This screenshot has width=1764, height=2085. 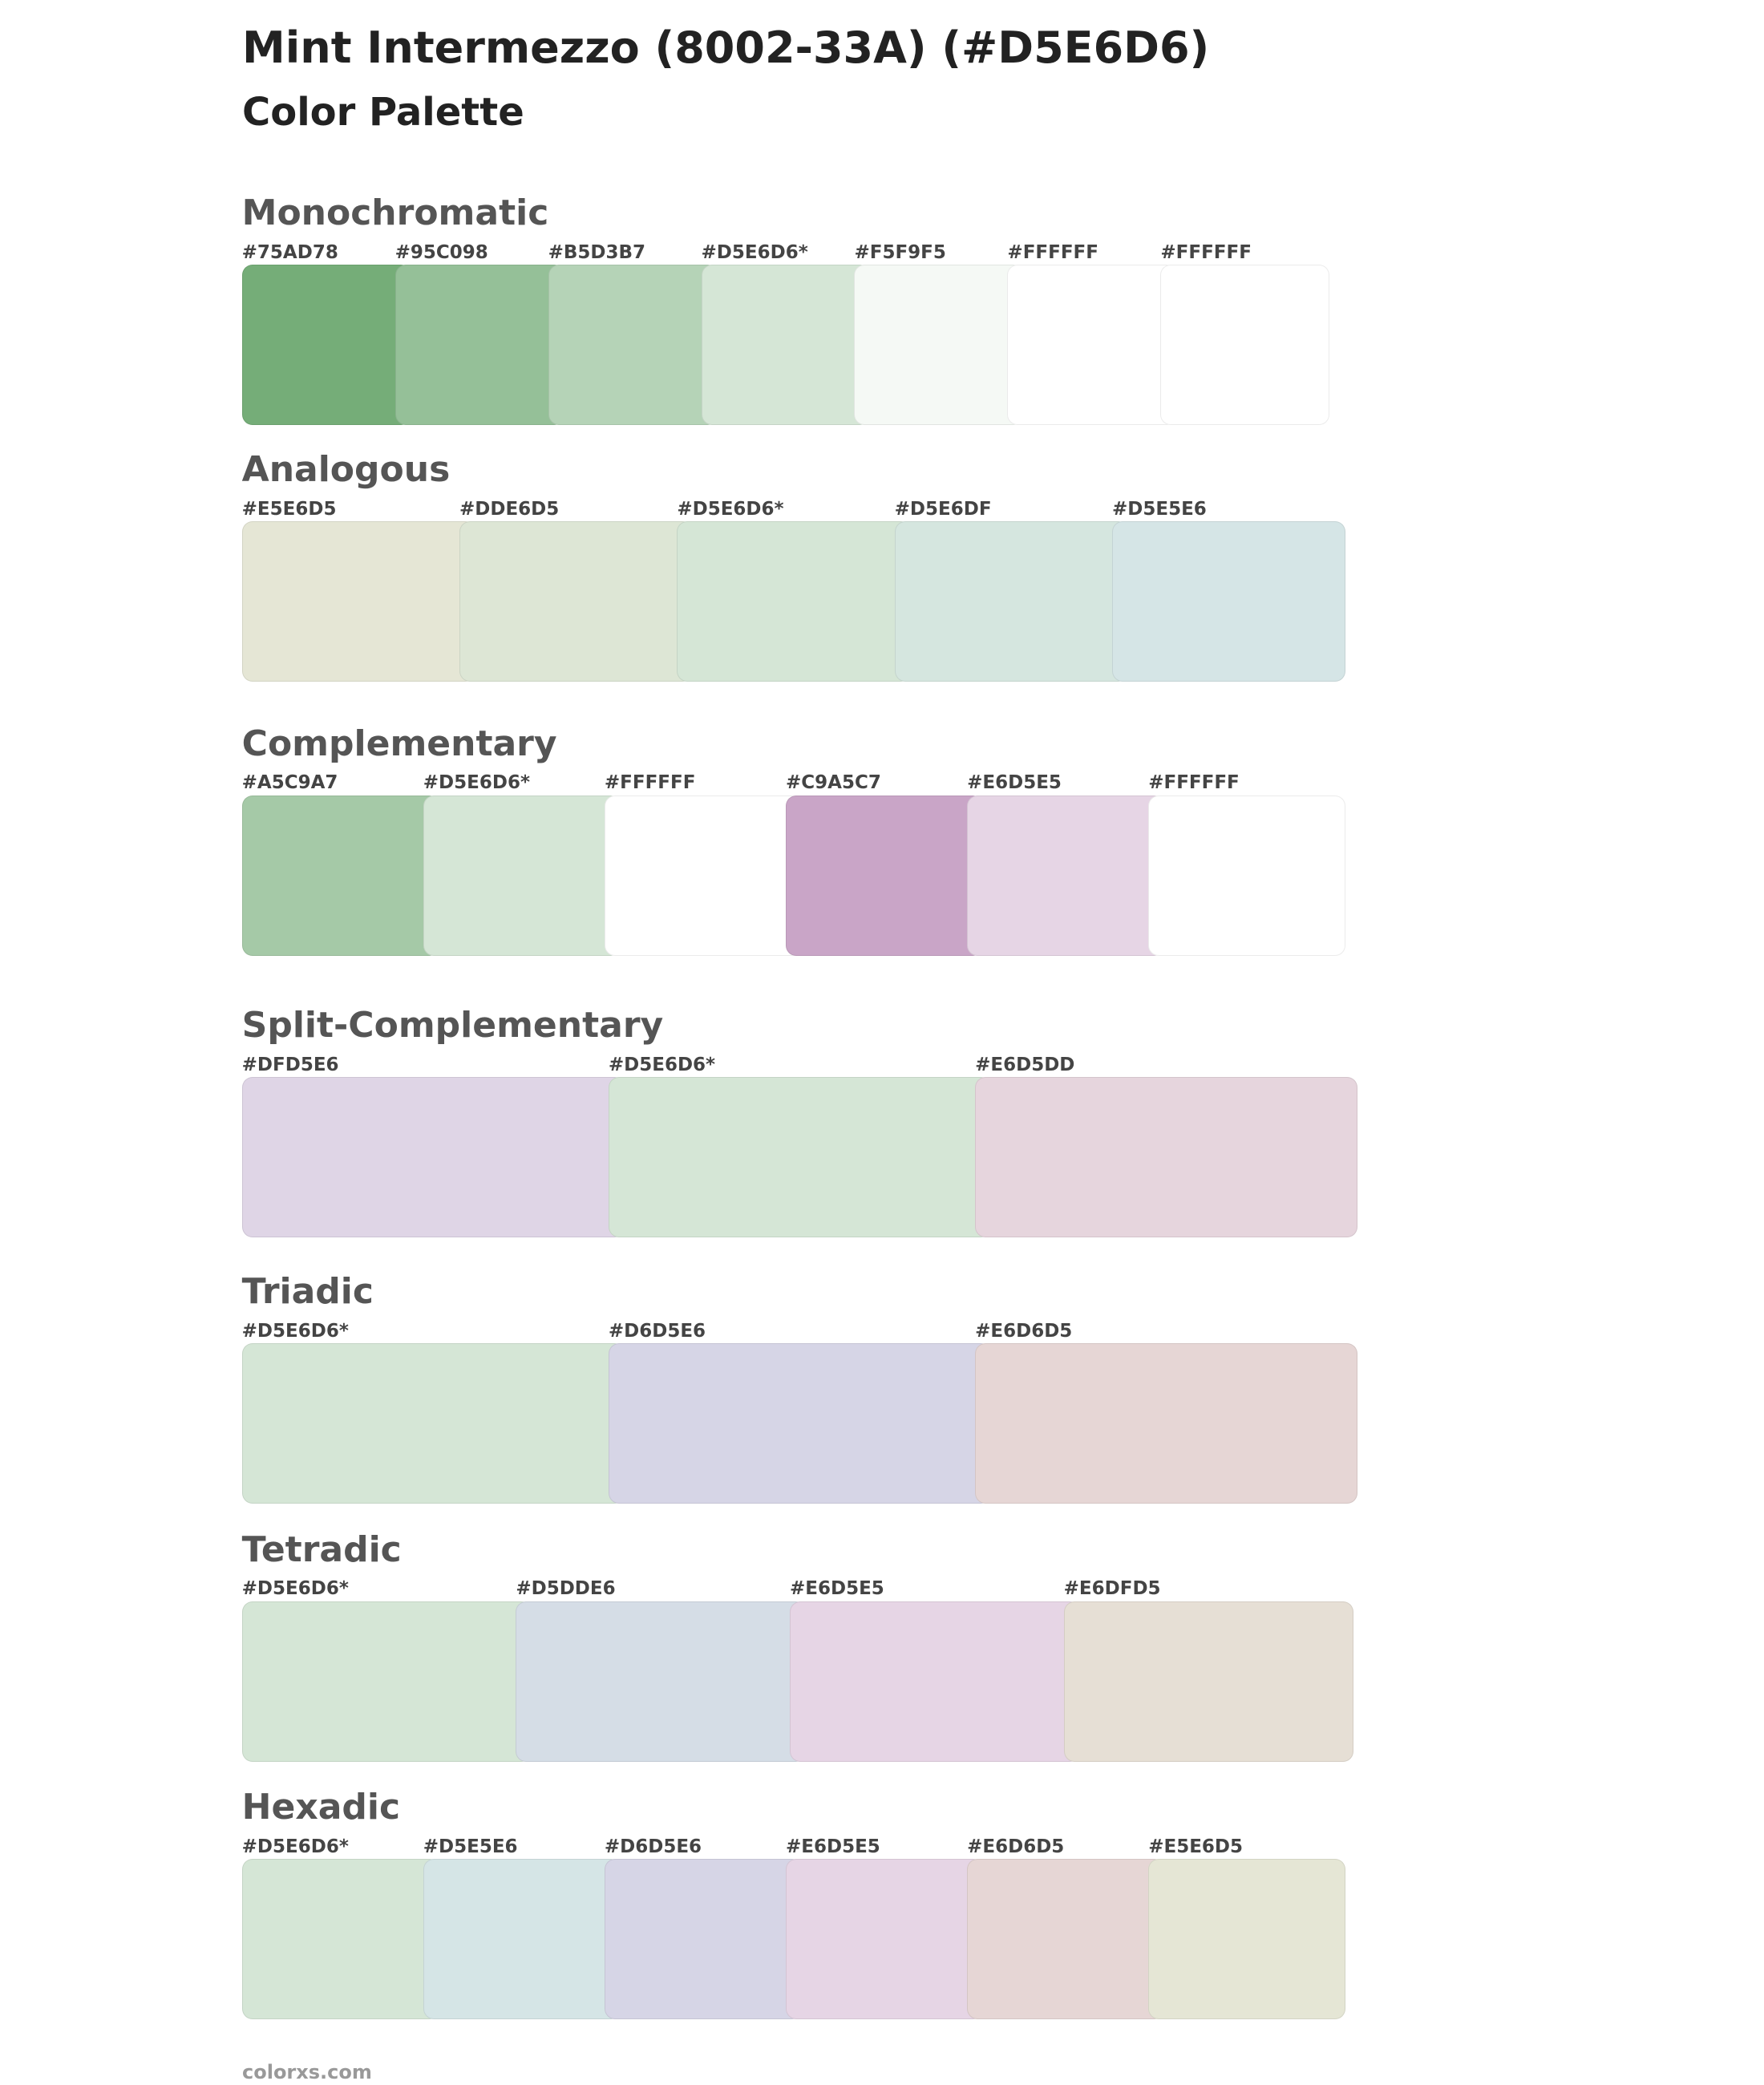 I want to click on section-heading: Hexadic, so click(x=321, y=1808).